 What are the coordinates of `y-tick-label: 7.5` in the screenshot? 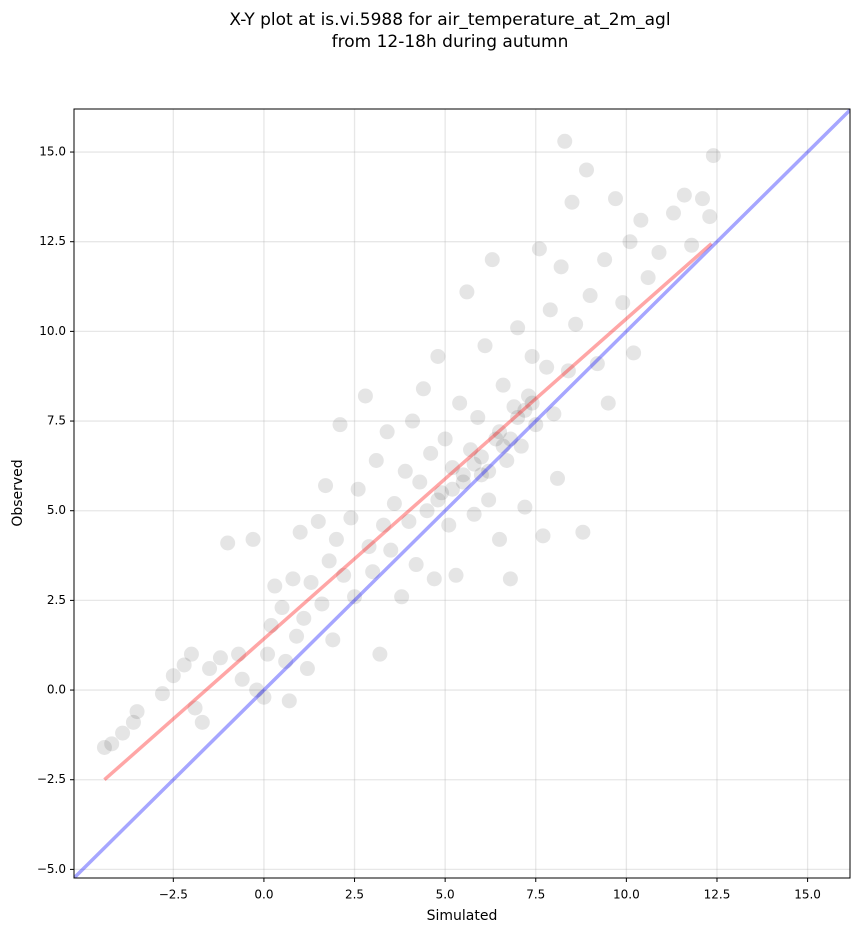 It's located at (56, 421).